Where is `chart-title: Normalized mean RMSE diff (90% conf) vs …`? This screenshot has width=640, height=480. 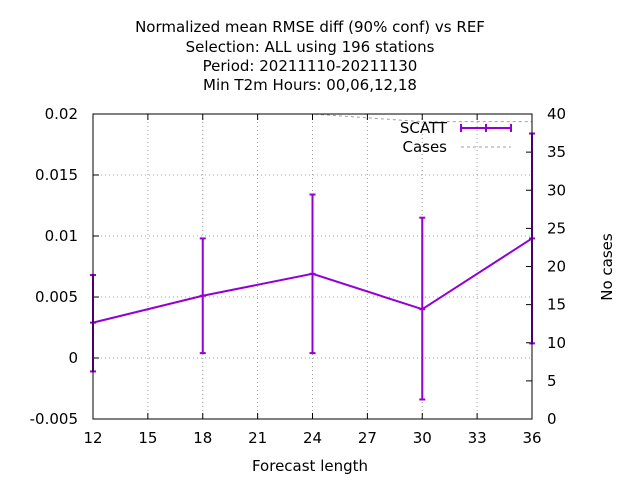
chart-title: Normalized mean RMSE diff (90% conf) vs … is located at coordinates (310, 56).